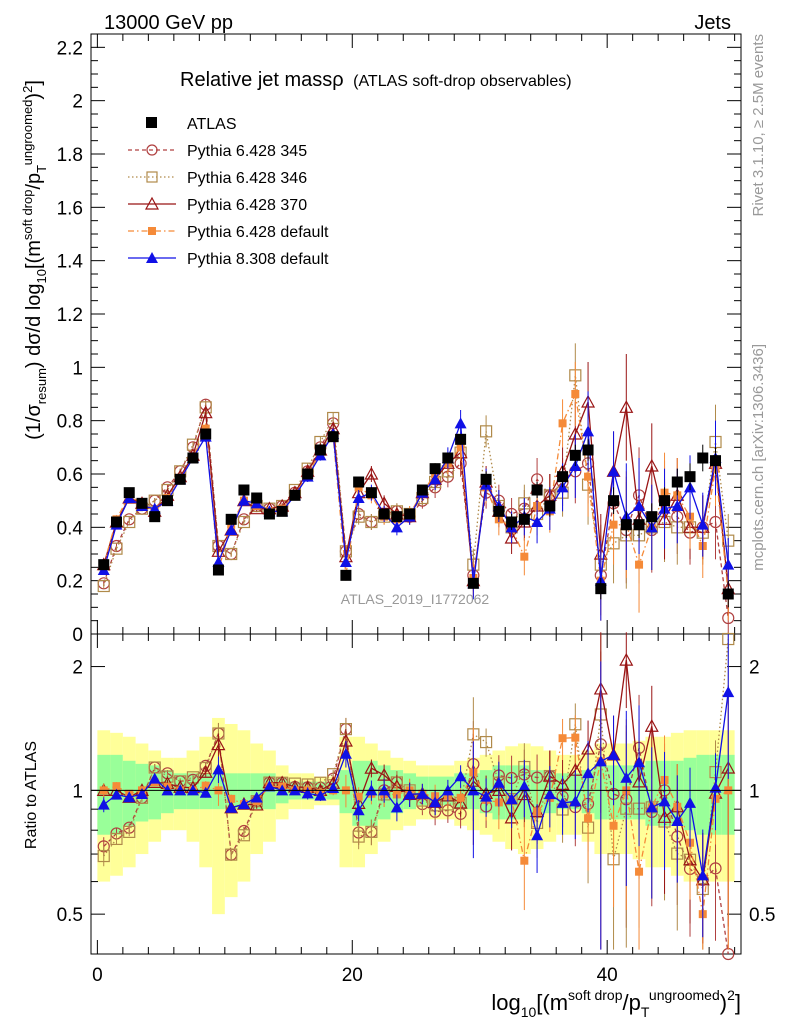 Image resolution: width=786 pixels, height=1024 pixels. Describe the element at coordinates (416, 784) in the screenshot. I see `ratio-line-p8def` at that location.